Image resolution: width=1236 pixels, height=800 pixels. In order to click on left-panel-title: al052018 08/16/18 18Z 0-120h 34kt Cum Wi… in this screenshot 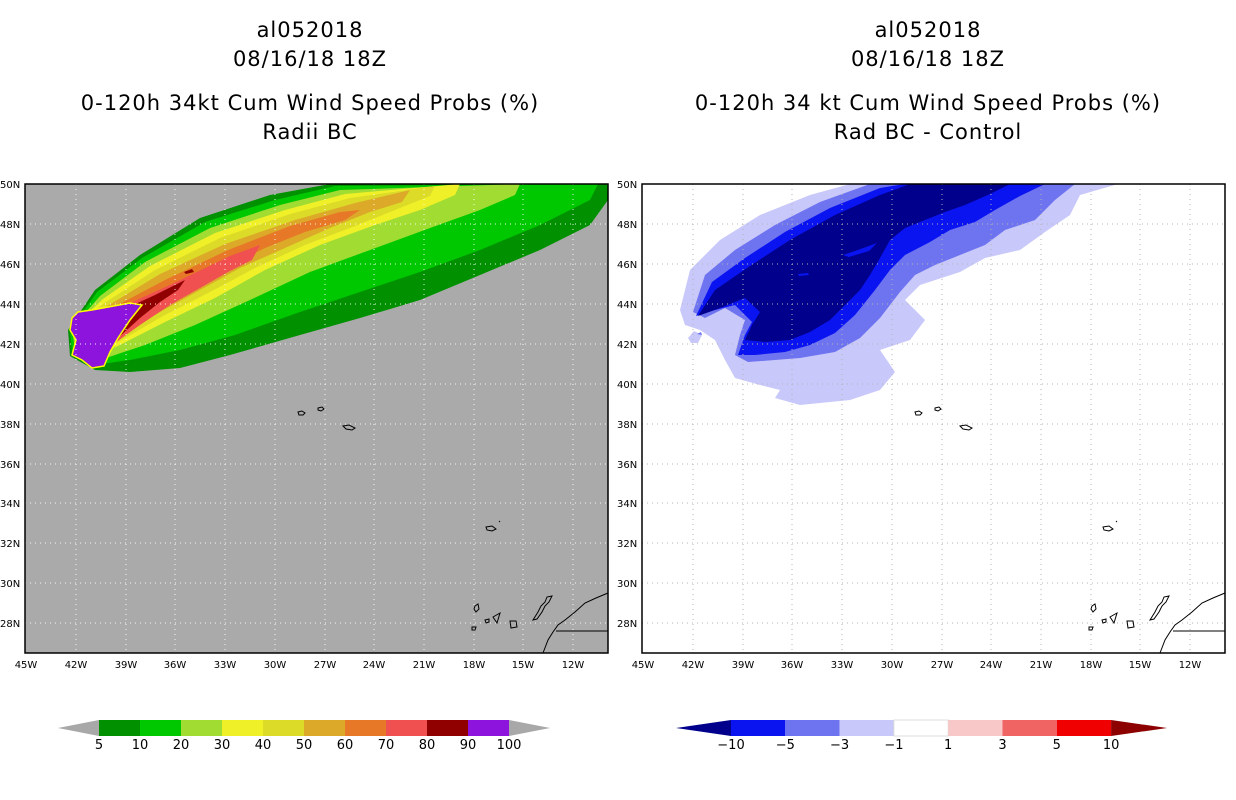, I will do `click(310, 81)`.